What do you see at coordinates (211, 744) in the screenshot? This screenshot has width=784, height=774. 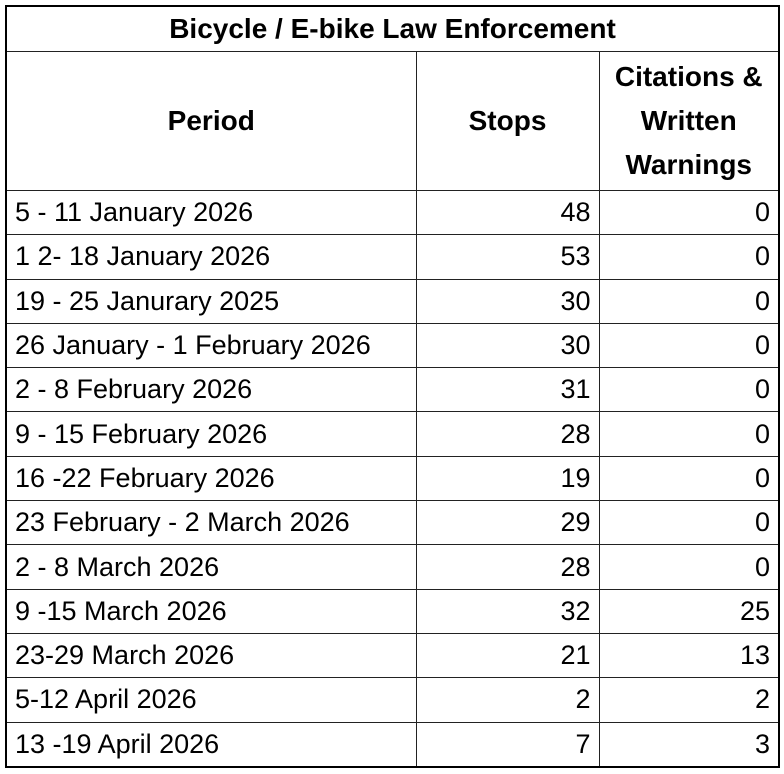 I see `period-cell: 13 -19 April 2026` at bounding box center [211, 744].